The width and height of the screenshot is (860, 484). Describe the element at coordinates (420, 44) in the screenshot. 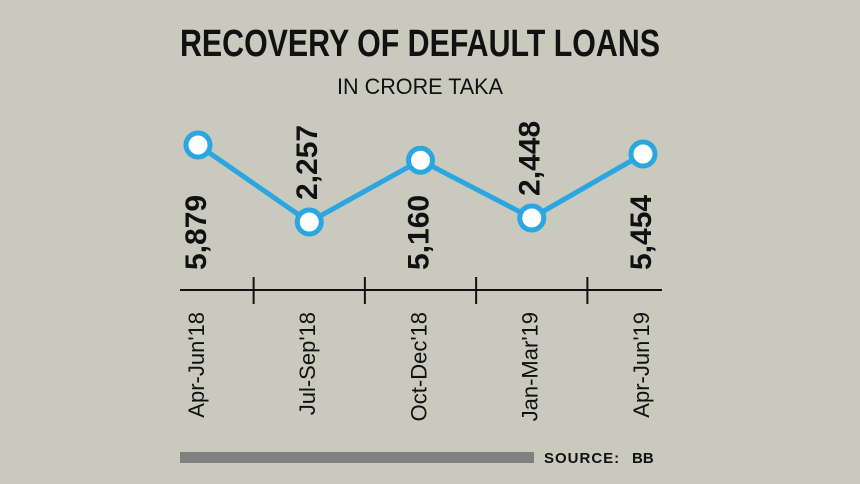

I see `chart-title: RECOVERY OF DEFAULT LOANS` at that location.